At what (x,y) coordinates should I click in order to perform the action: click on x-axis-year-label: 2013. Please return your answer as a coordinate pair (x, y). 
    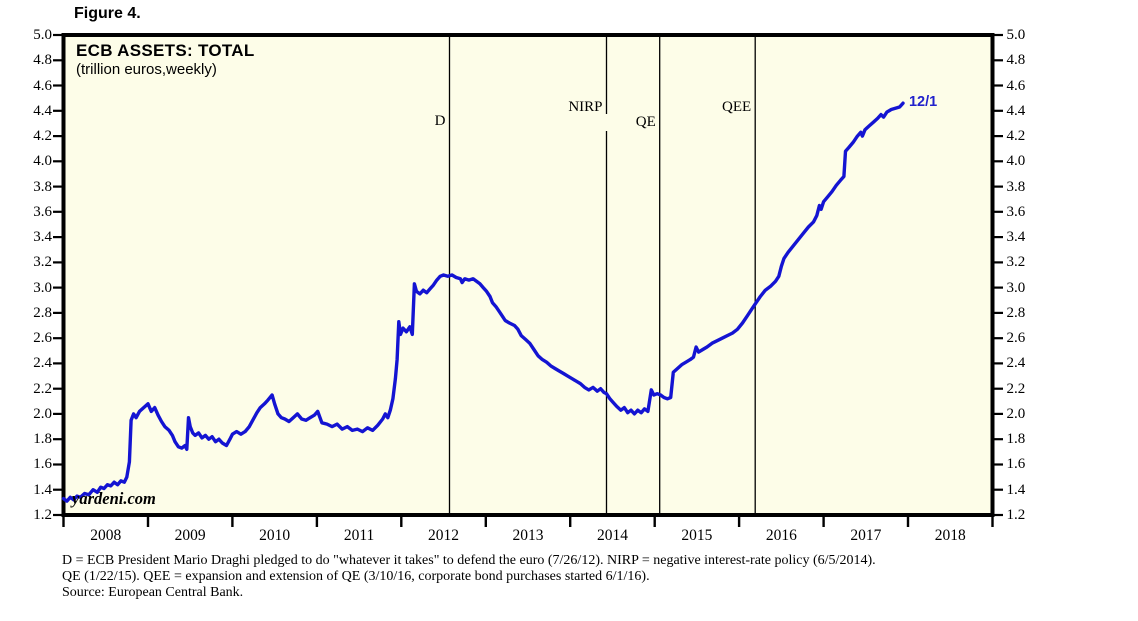
    Looking at the image, I should click on (528, 535).